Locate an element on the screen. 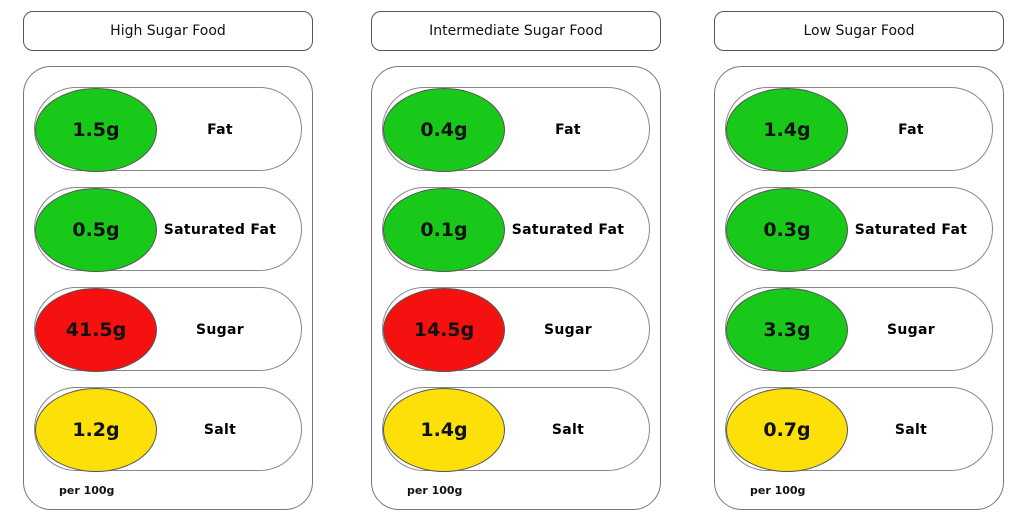 This screenshot has height=519, width=1024. nutrient-row-fat: 0.4g Fat is located at coordinates (516, 129).